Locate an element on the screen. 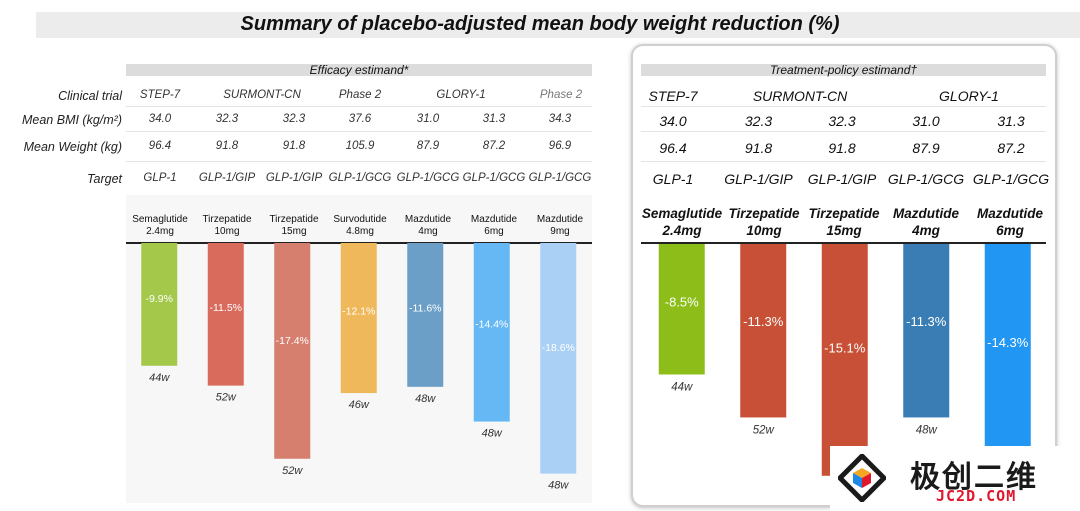 This screenshot has height=511, width=1080. efficacy-drug-label: Mazdutide 4mg is located at coordinates (428, 225).